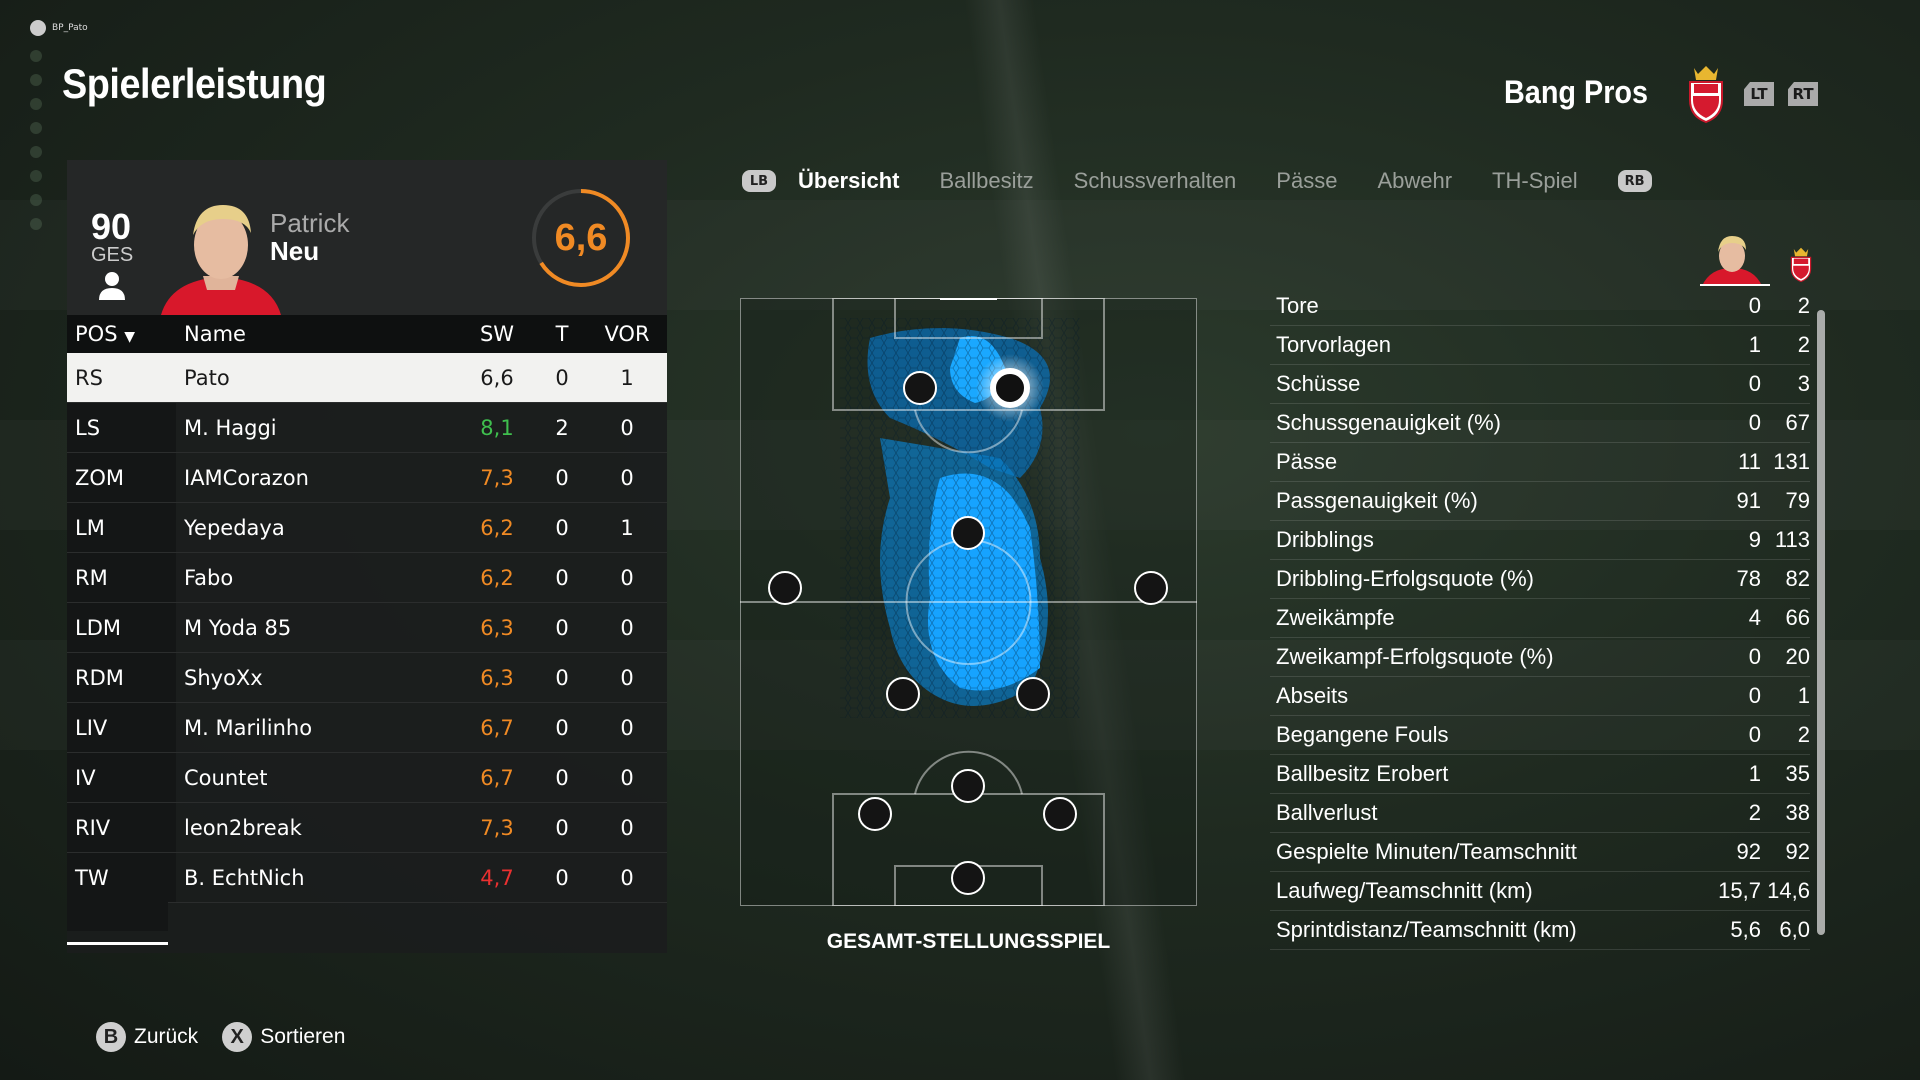 This screenshot has width=1920, height=1080. What do you see at coordinates (1803, 695) in the screenshot?
I see `stat-team-value: 1` at bounding box center [1803, 695].